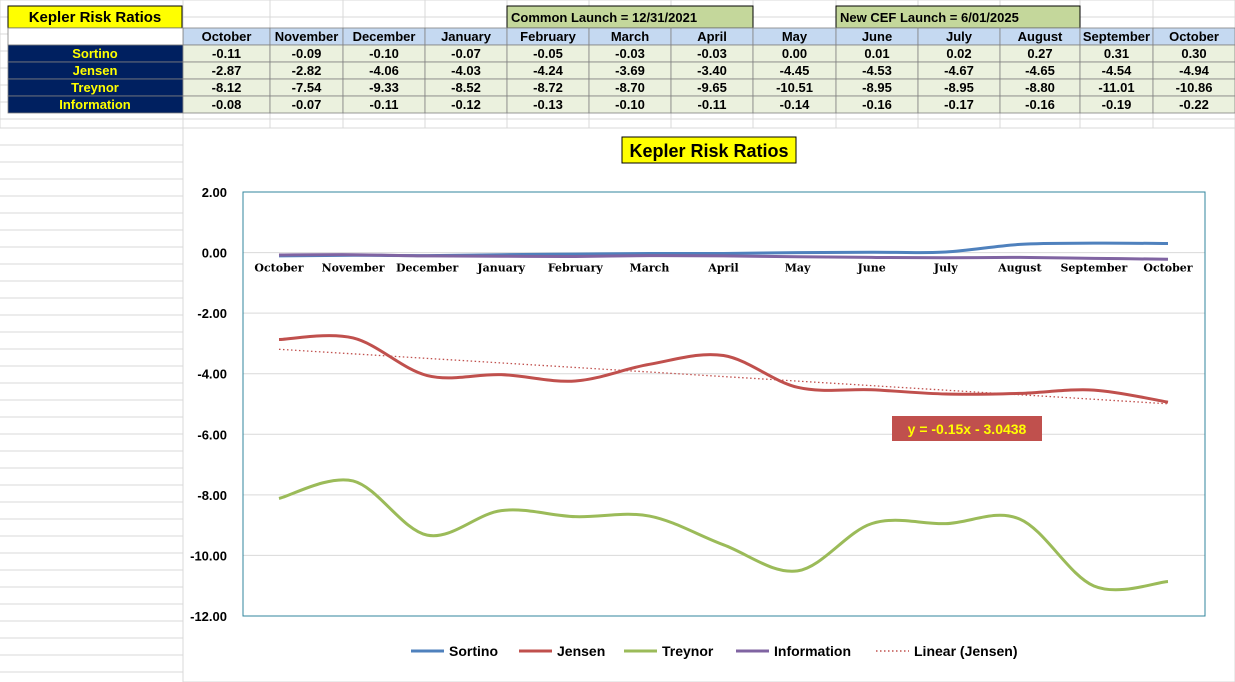  Describe the element at coordinates (95, 36) in the screenshot. I see `corner-cell` at that location.